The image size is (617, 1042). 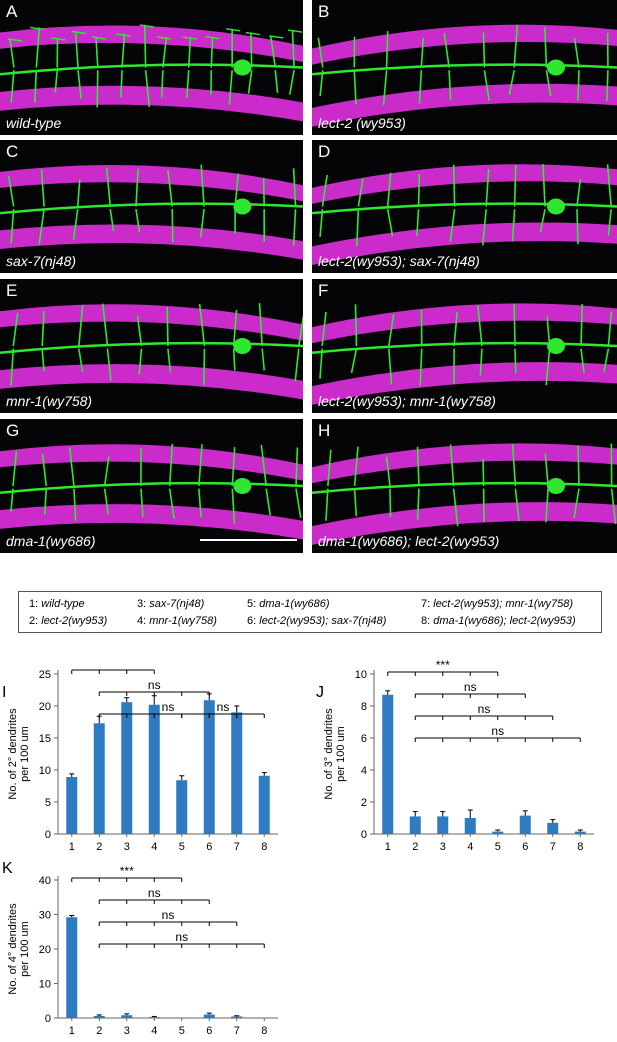 I want to click on panel-label-h: H, so click(x=324, y=430).